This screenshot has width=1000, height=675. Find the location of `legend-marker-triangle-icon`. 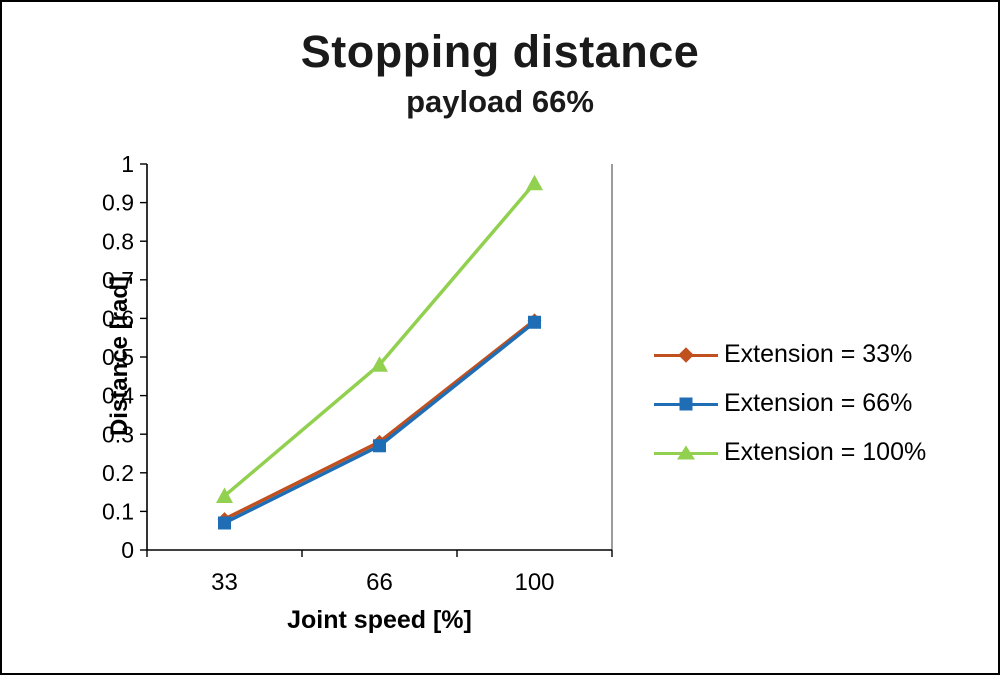

legend-marker-triangle-icon is located at coordinates (686, 451).